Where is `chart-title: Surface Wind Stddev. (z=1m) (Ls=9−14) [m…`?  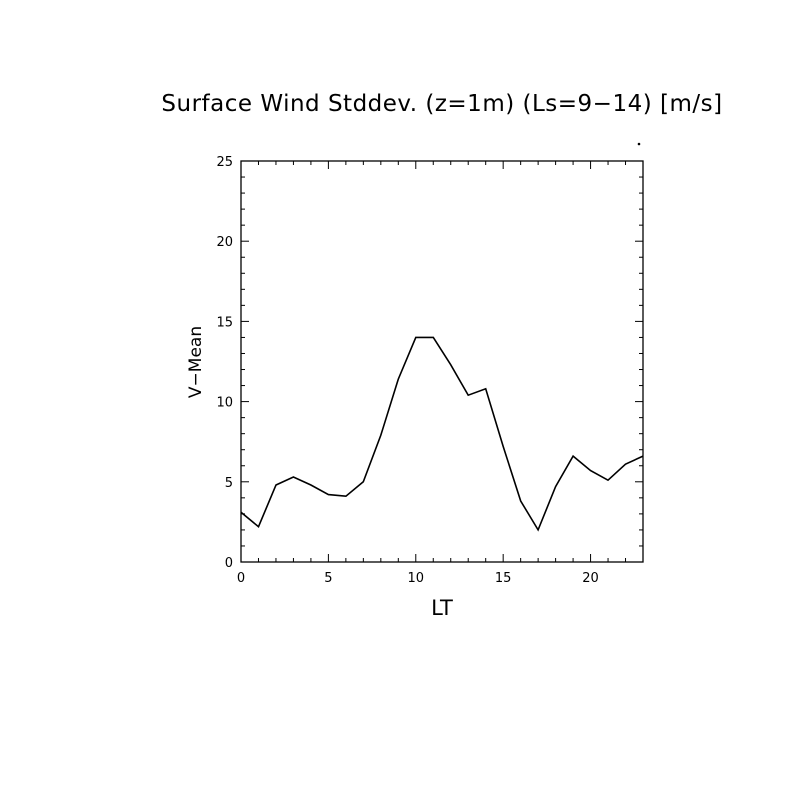
chart-title: Surface Wind Stddev. (z=1m) (Ls=9−14) [m… is located at coordinates (441, 104).